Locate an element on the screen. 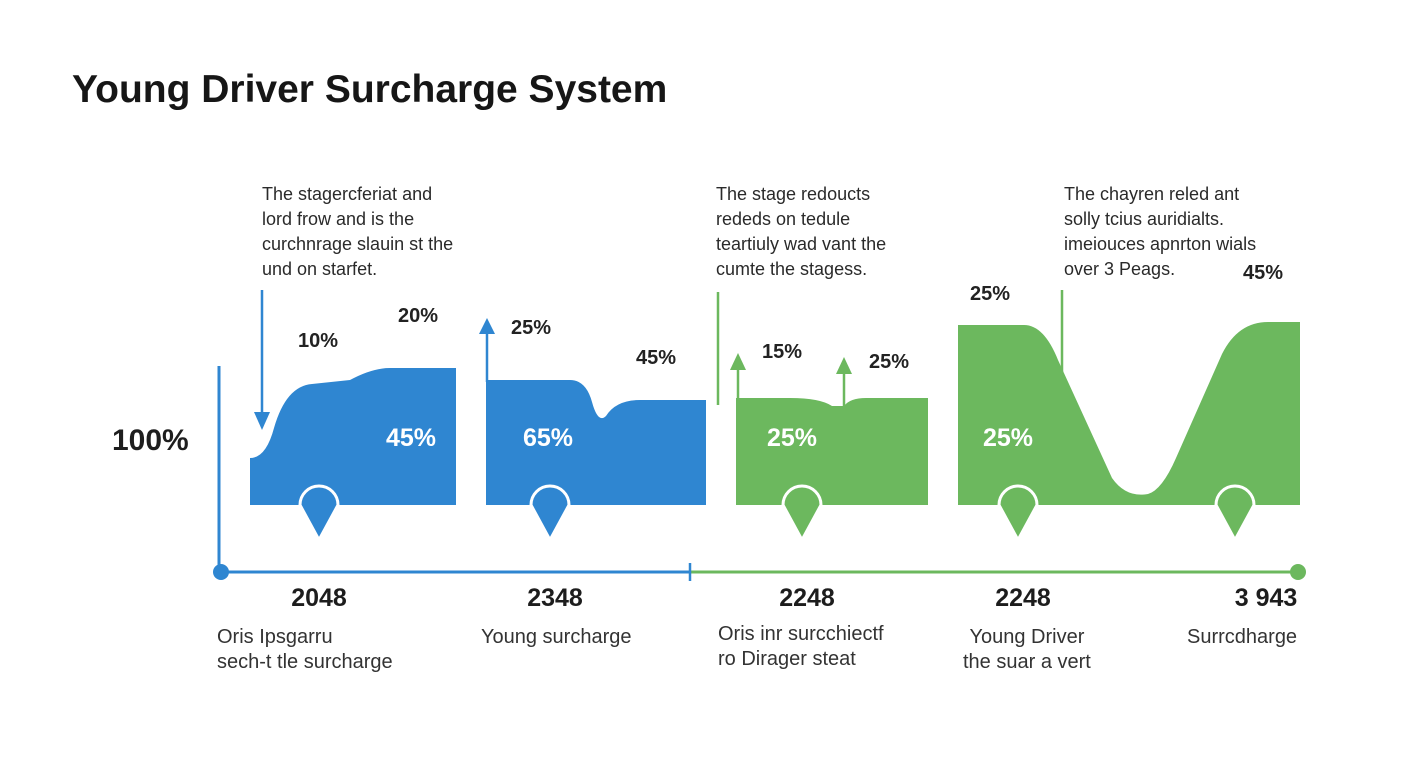 This screenshot has height=768, width=1408. stage-3-caption: Oris inr surcchiectf ro Dirager steat is located at coordinates (801, 646).